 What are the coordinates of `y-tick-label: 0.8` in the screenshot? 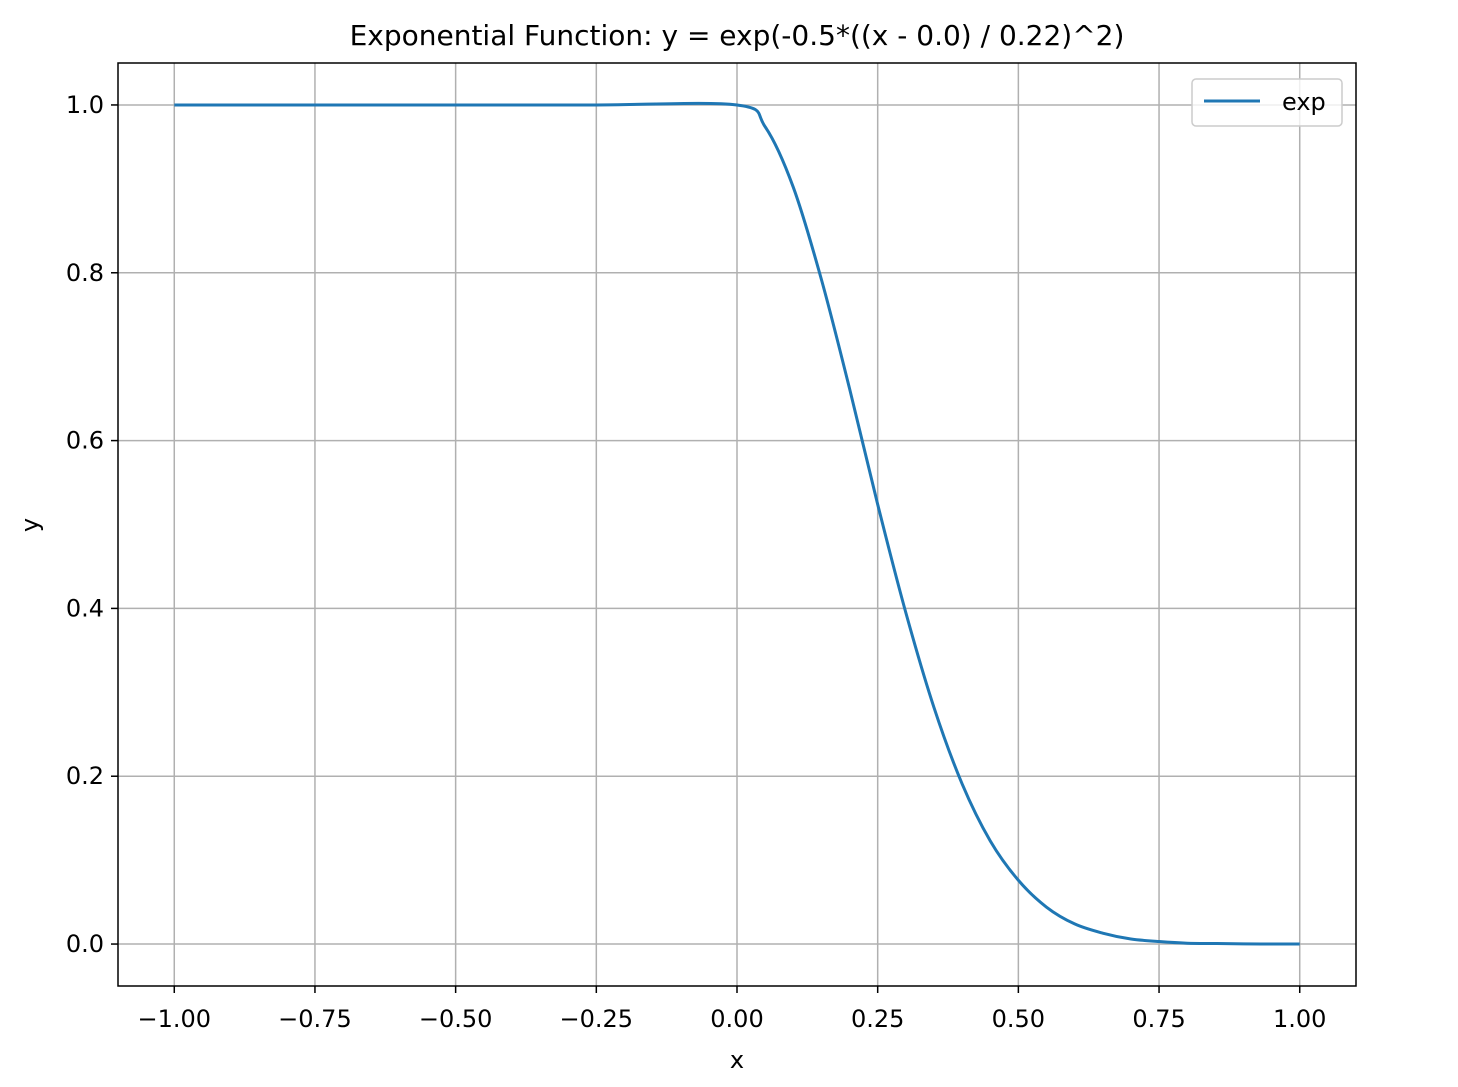 It's located at (85, 273).